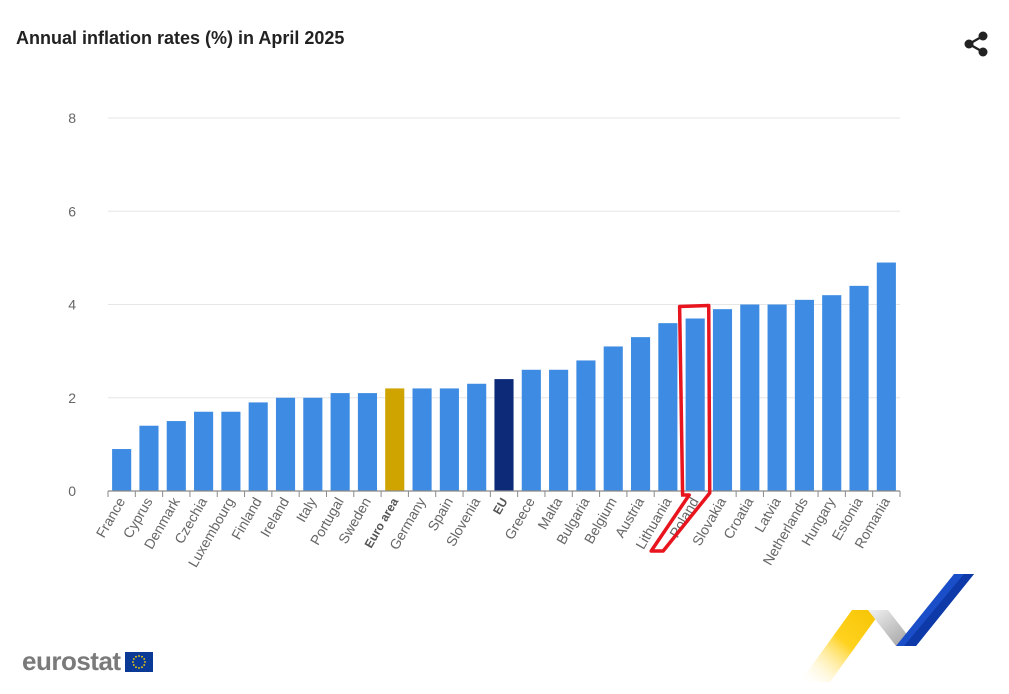 Image resolution: width=1009 pixels, height=694 pixels. I want to click on bar-greece, so click(531, 430).